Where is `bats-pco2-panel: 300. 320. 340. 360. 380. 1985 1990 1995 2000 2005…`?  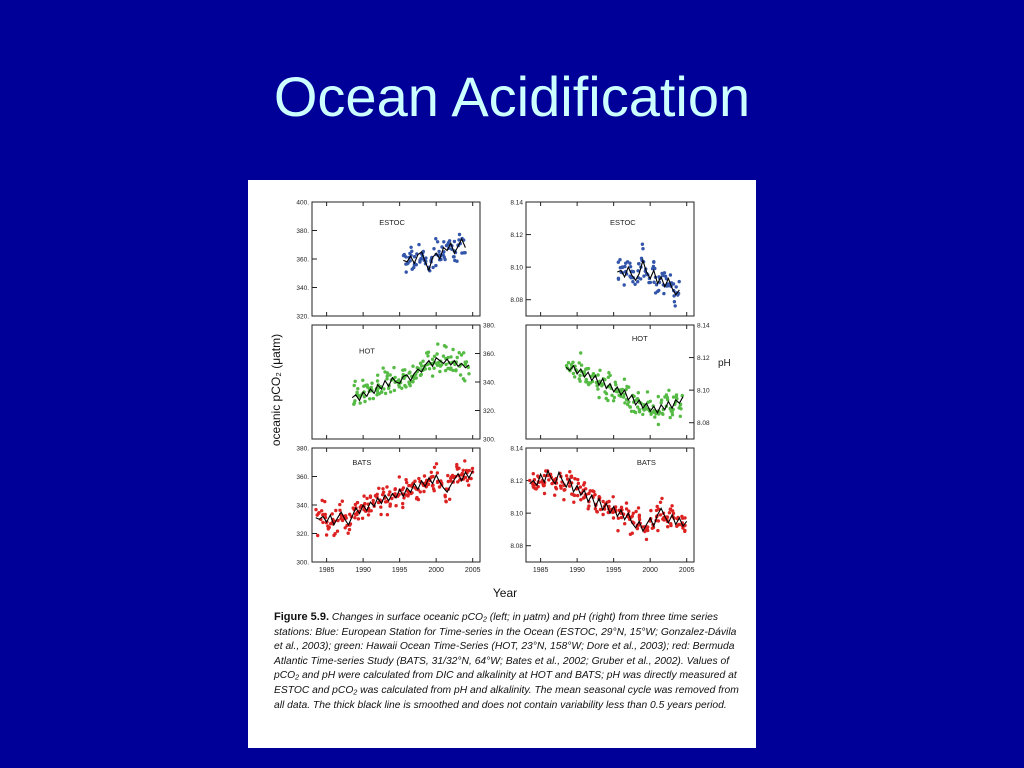 bats-pco2-panel: 300. 320. 340. 360. 380. 1985 1990 1995 2000 2005… is located at coordinates (388, 510).